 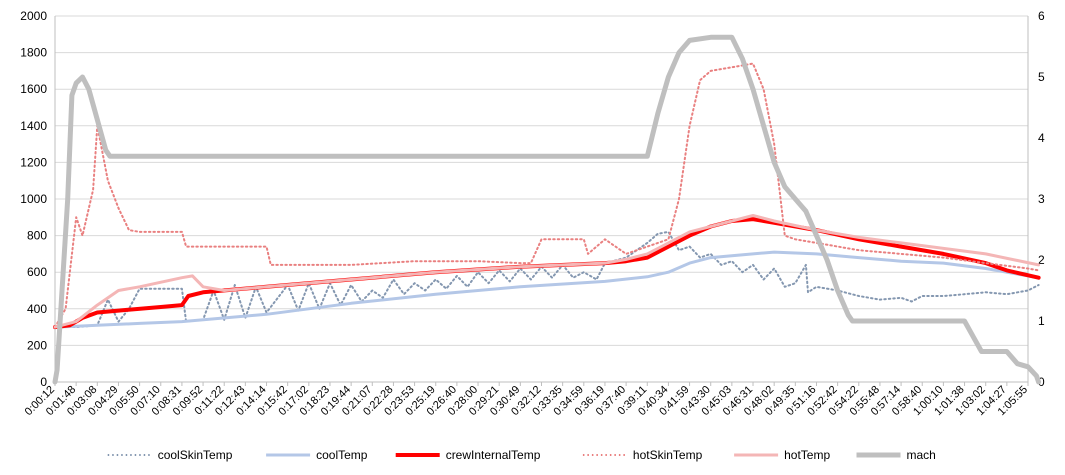 I want to click on y-left-tick-label: 400, so click(x=37, y=309).